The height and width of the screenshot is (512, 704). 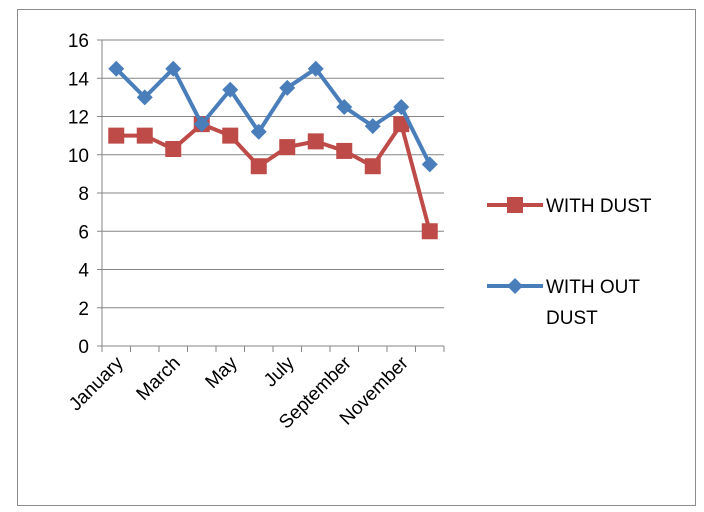 What do you see at coordinates (569, 262) in the screenshot?
I see `legend: WITH DUST WITH OUT DUST` at bounding box center [569, 262].